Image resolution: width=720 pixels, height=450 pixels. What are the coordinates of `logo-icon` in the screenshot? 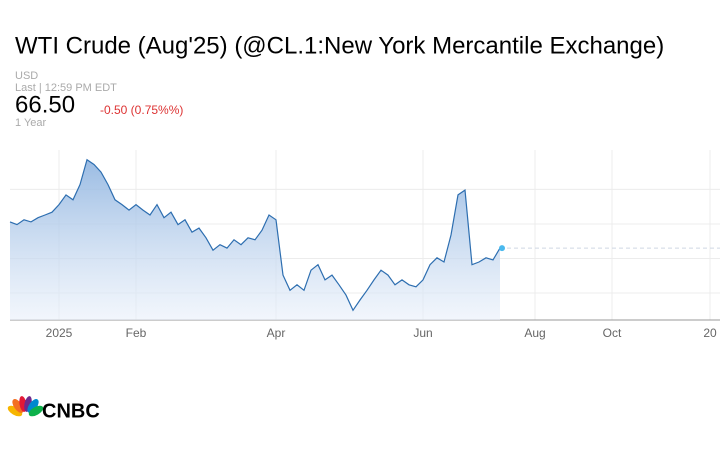 It's located at (25, 406).